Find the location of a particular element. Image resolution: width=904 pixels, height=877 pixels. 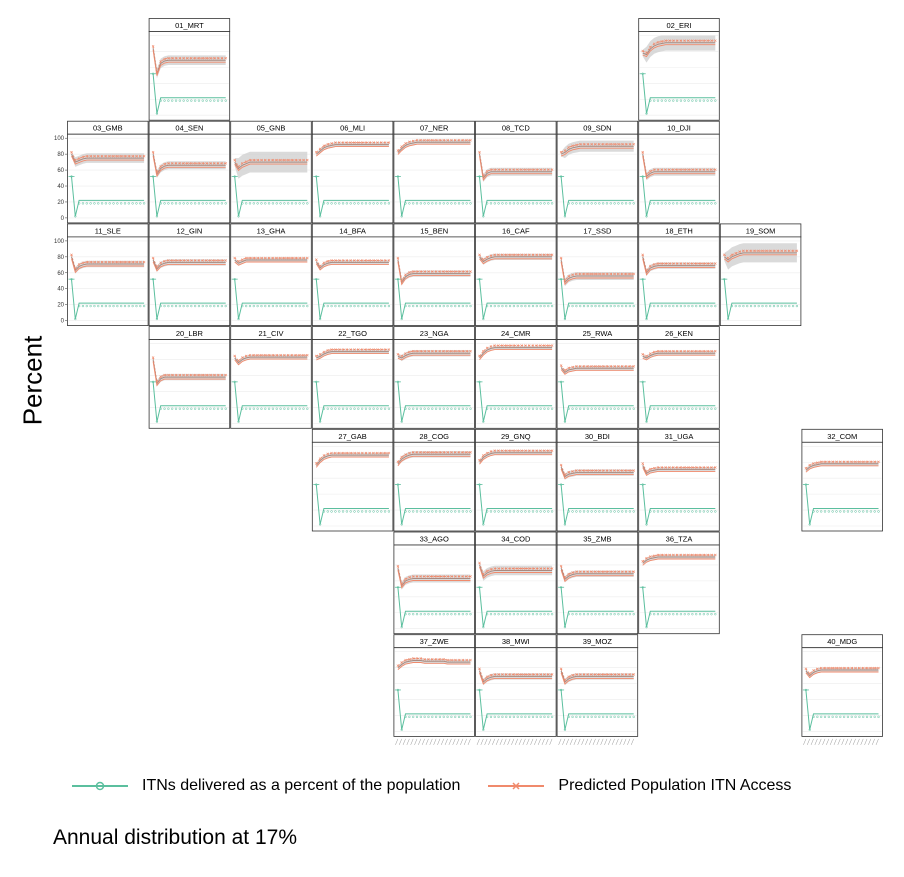

access-uncertainty-band is located at coordinates (516, 167).